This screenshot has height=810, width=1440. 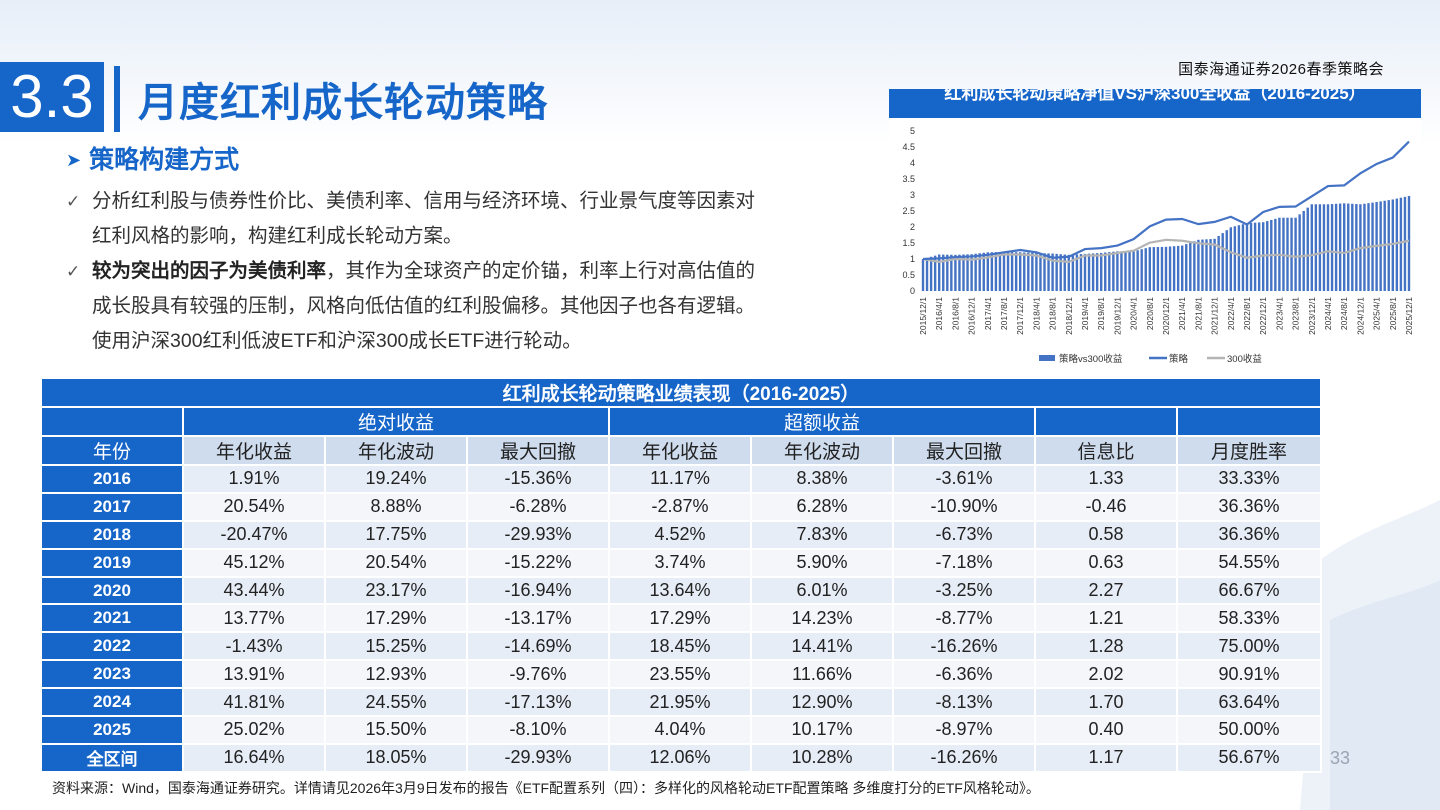 What do you see at coordinates (396, 421) in the screenshot?
I see `group-header-absolute: 绝对收益` at bounding box center [396, 421].